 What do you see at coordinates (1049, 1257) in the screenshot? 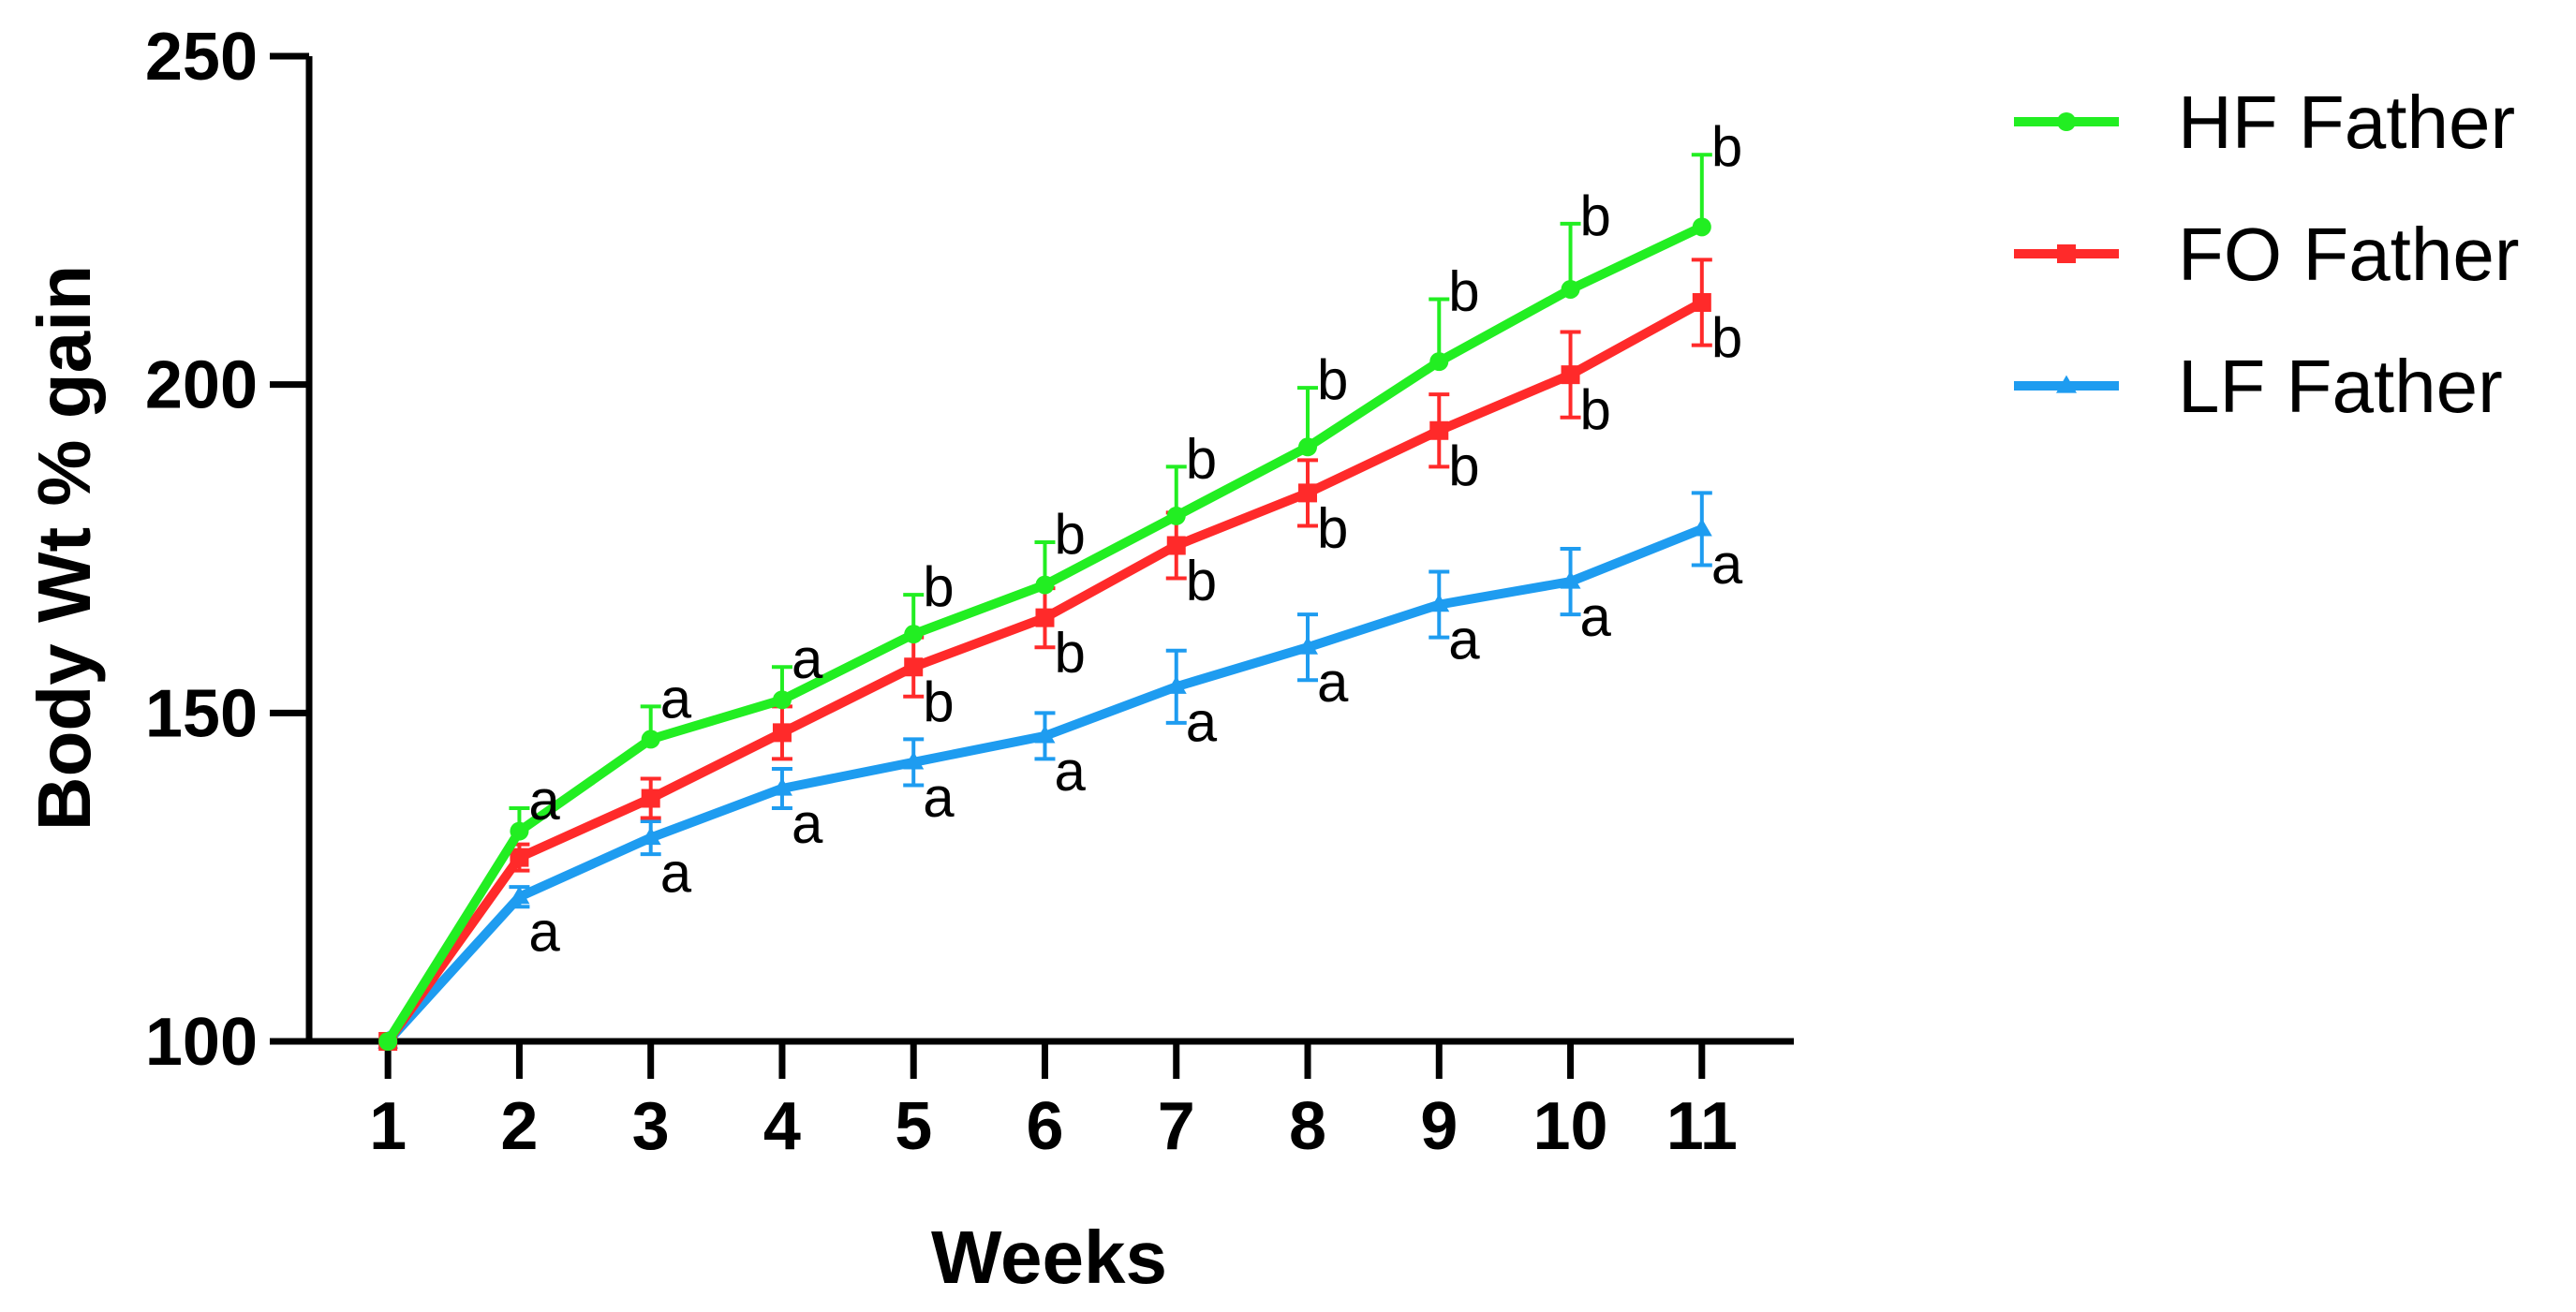
I see `x-axis-title: Weeks` at bounding box center [1049, 1257].